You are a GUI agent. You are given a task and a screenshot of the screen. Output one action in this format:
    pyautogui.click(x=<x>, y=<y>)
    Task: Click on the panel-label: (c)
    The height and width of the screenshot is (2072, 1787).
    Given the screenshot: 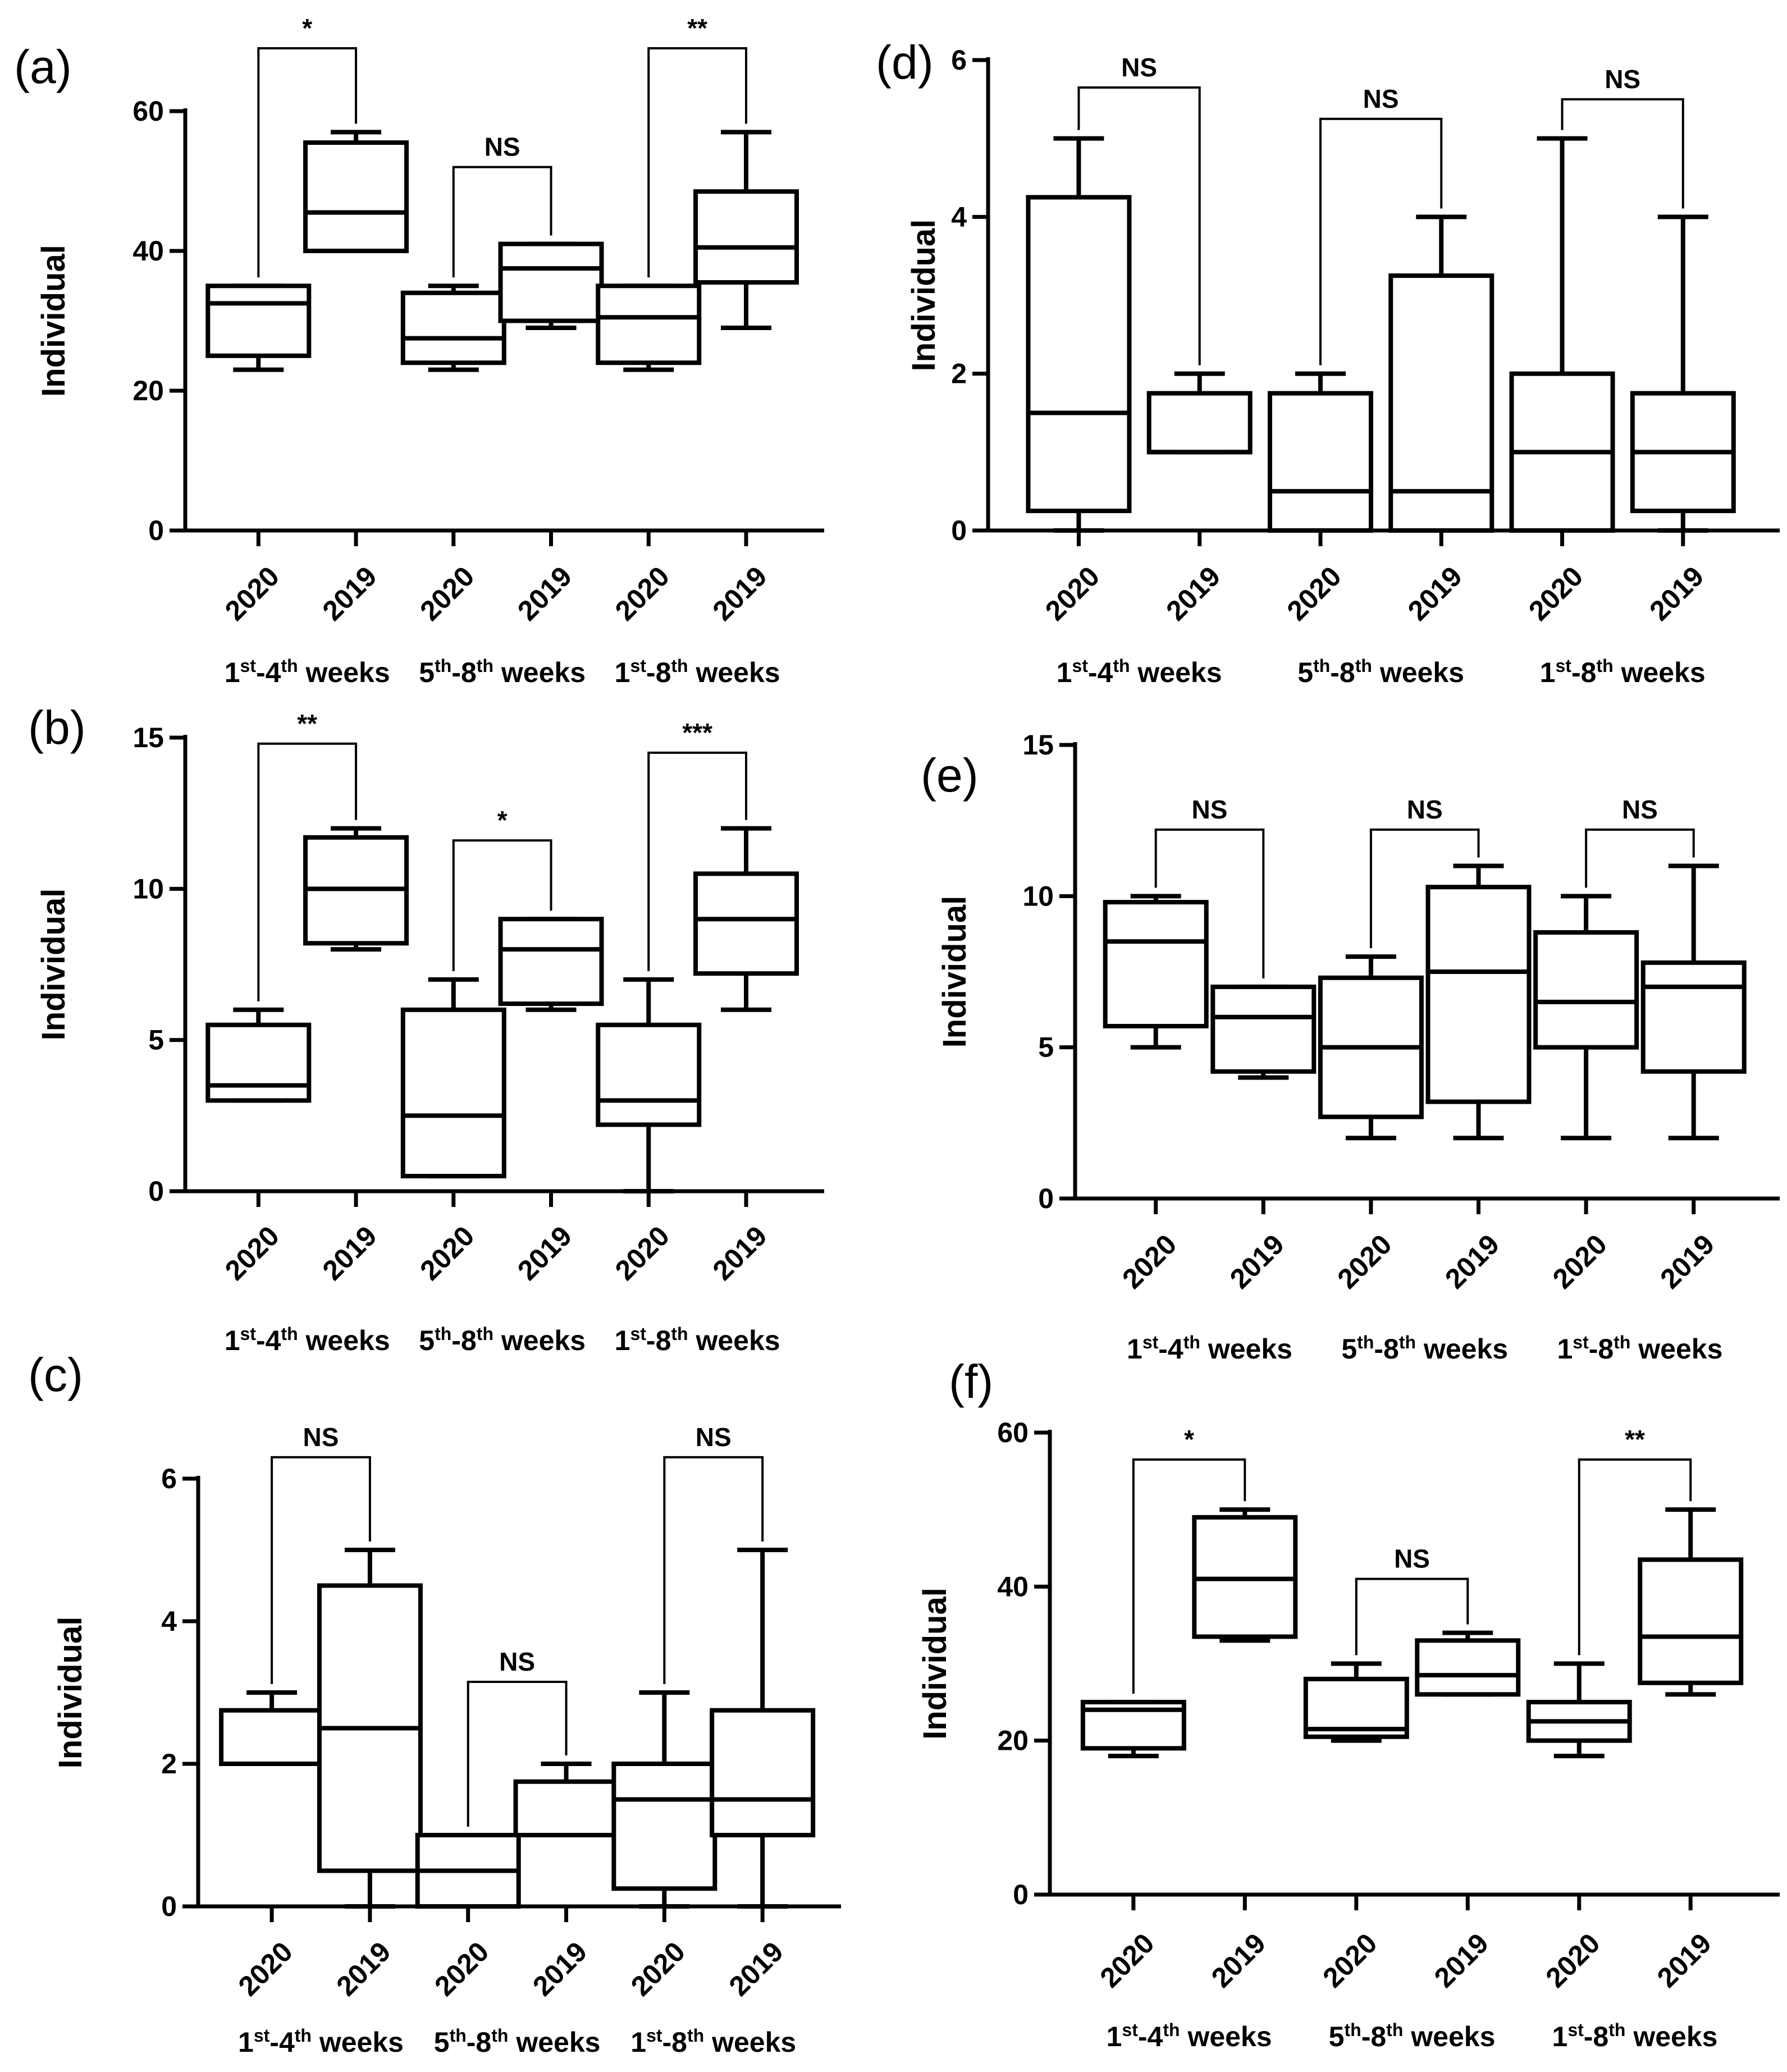 What is the action you would take?
    pyautogui.click(x=55, y=1375)
    